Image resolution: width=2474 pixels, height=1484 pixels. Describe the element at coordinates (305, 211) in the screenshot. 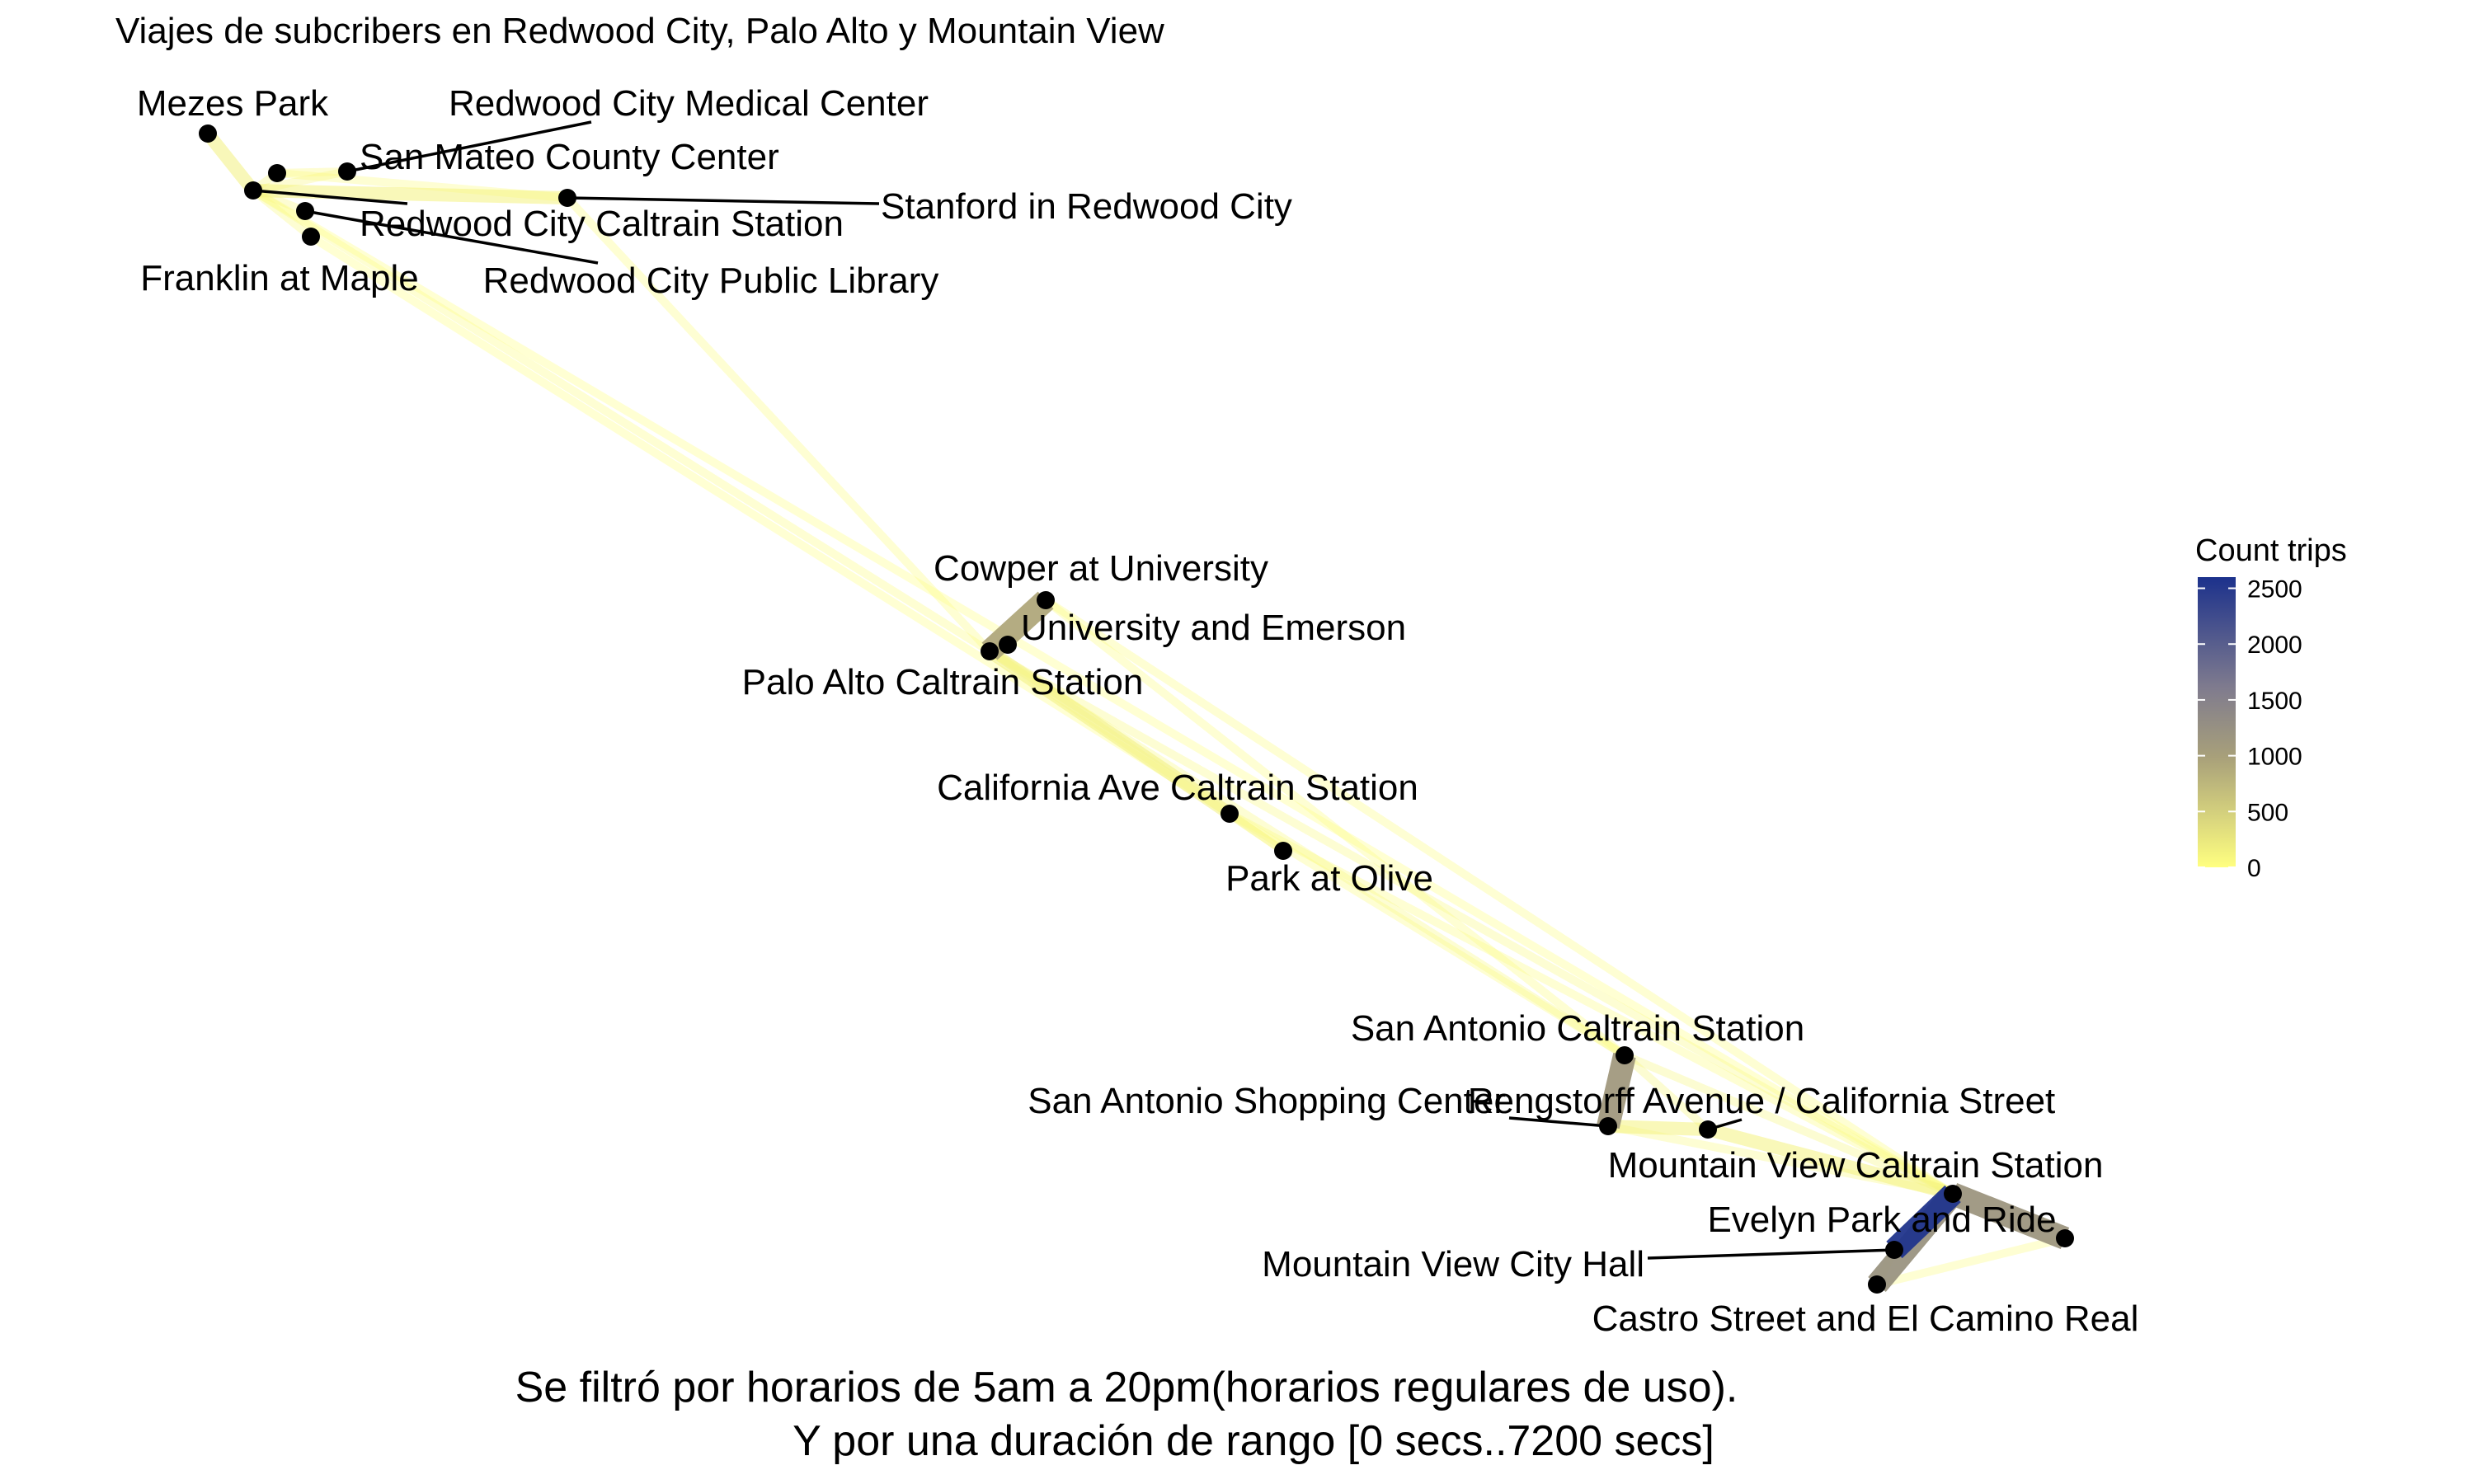

I see `station-point-rwc_lib` at that location.